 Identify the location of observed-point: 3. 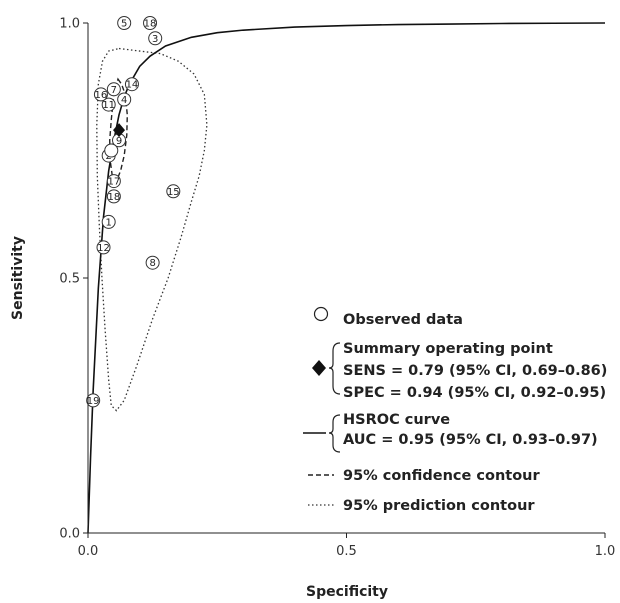
(155, 38).